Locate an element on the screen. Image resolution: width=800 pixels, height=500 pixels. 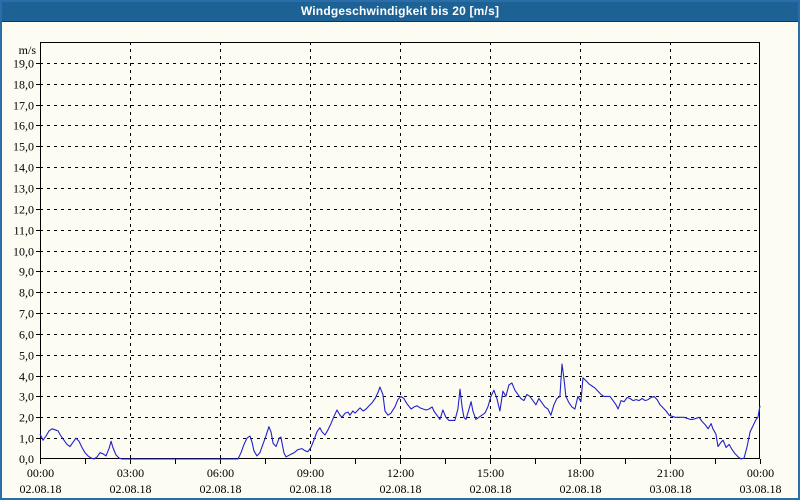
svg-text: 3,0 is located at coordinates (26, 397).